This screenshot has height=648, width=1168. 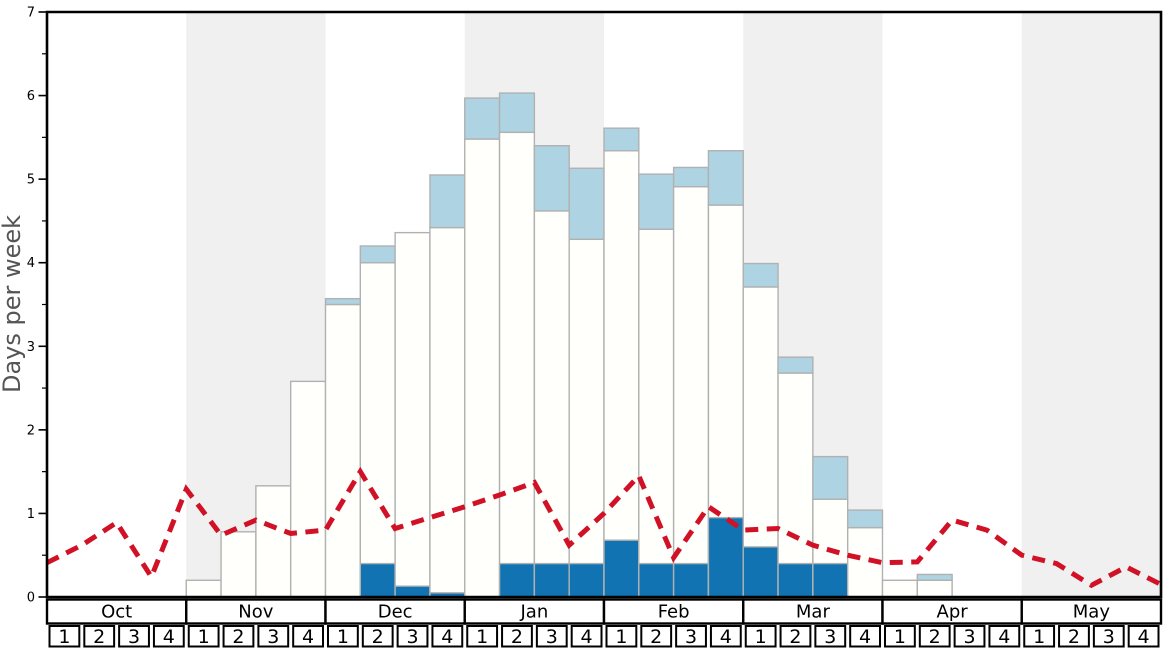 I want to click on y-tick-label: 2, so click(x=31, y=430).